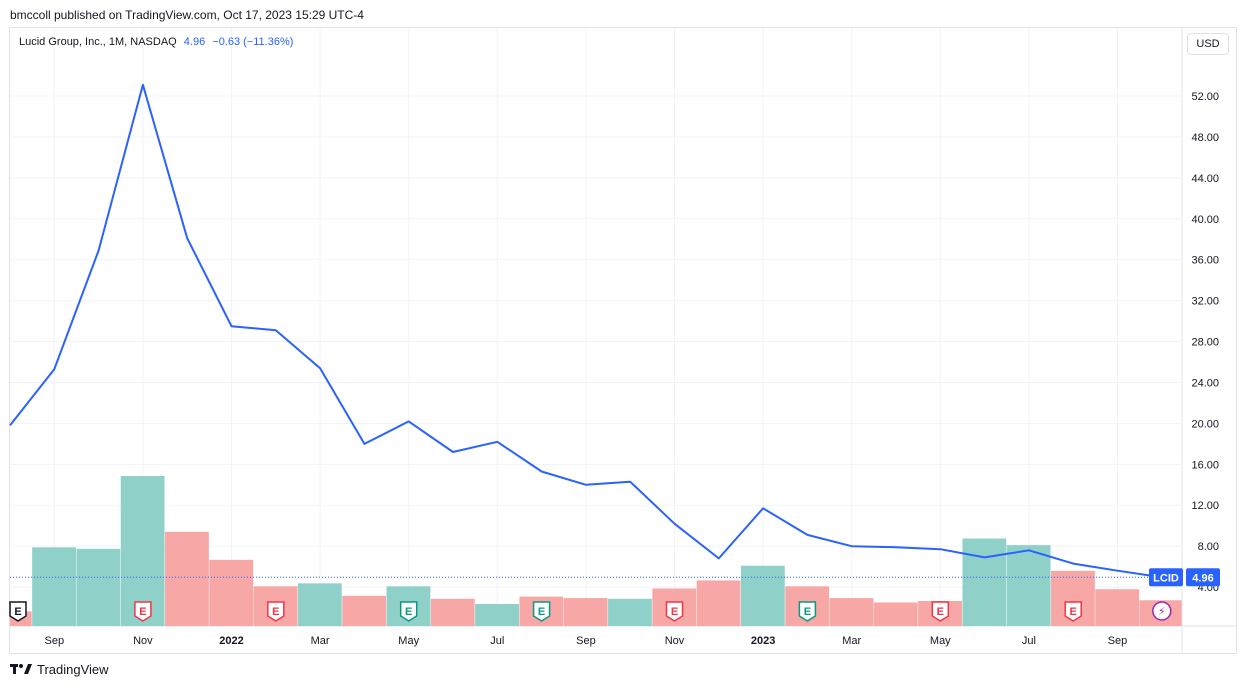 The image size is (1247, 689). I want to click on y-tick-label: 20.00, so click(1205, 424).